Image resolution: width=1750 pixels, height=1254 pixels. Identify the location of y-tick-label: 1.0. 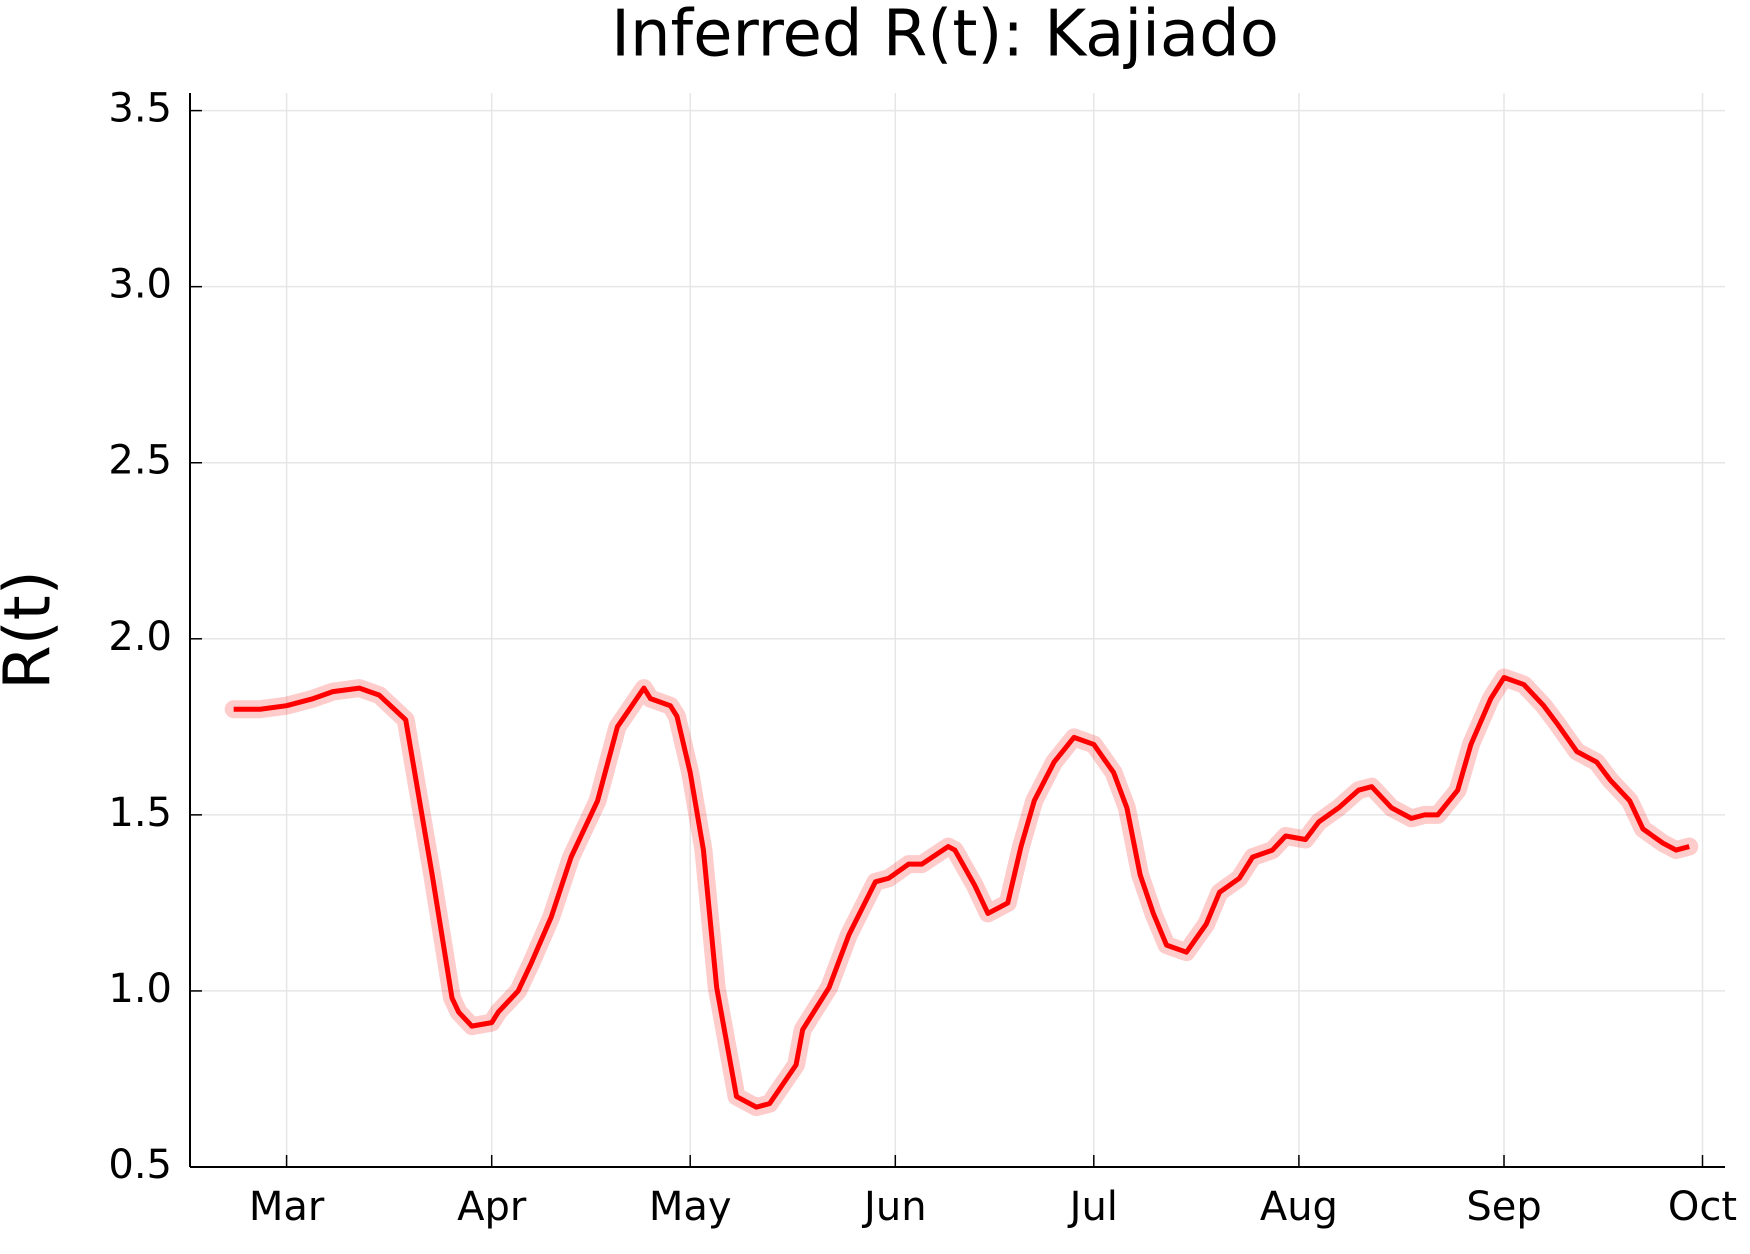
(140, 989).